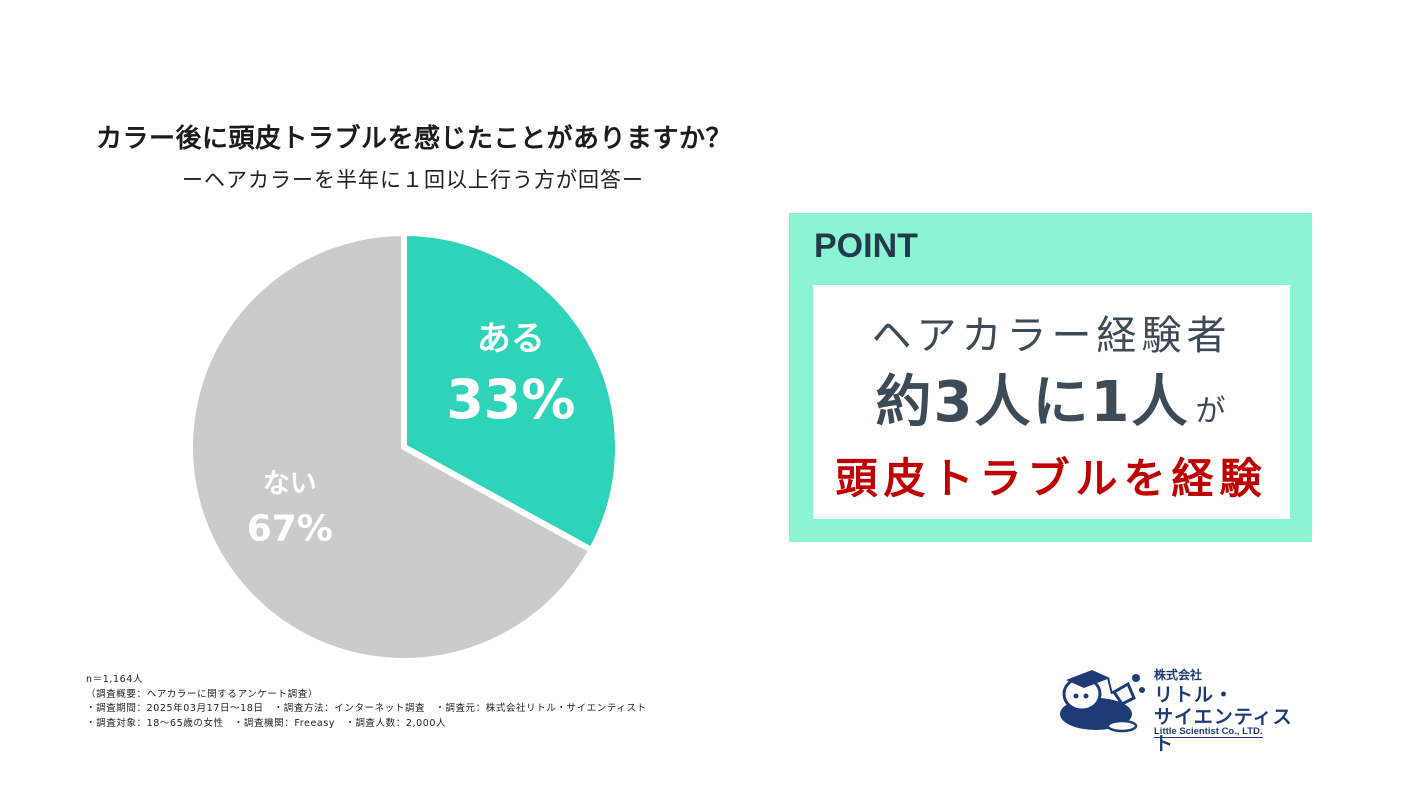  Describe the element at coordinates (115, 679) in the screenshot. I see `footnote-line: n＝1,164人` at that location.